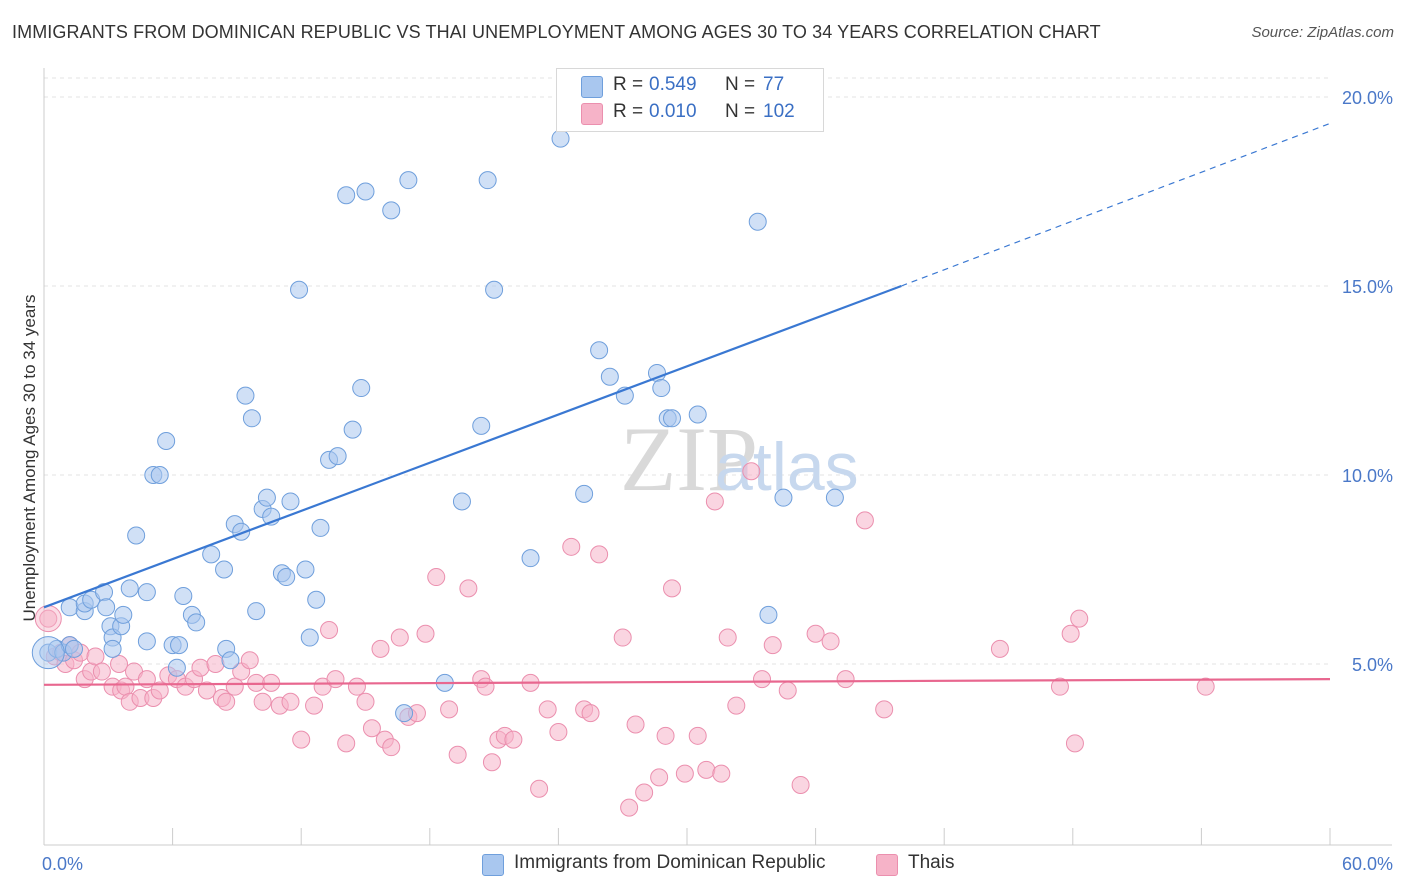 This screenshot has width=1406, height=892. Describe the element at coordinates (931, 862) in the screenshot. I see `bottom-legend-label: Thais` at that location.